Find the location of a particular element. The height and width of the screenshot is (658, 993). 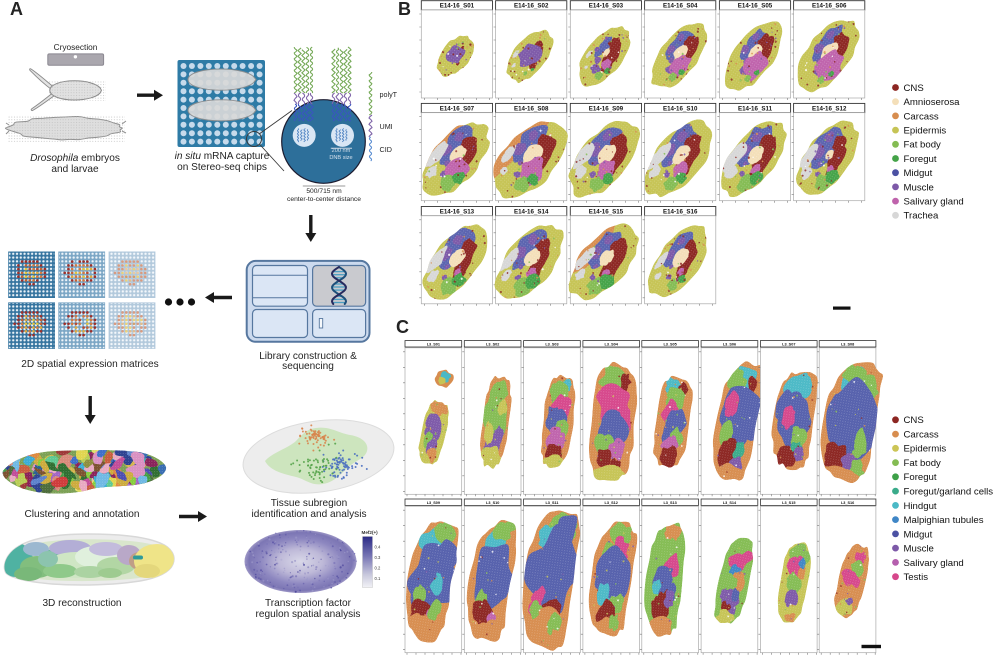

svg-text: 0.3 is located at coordinates (378, 557).